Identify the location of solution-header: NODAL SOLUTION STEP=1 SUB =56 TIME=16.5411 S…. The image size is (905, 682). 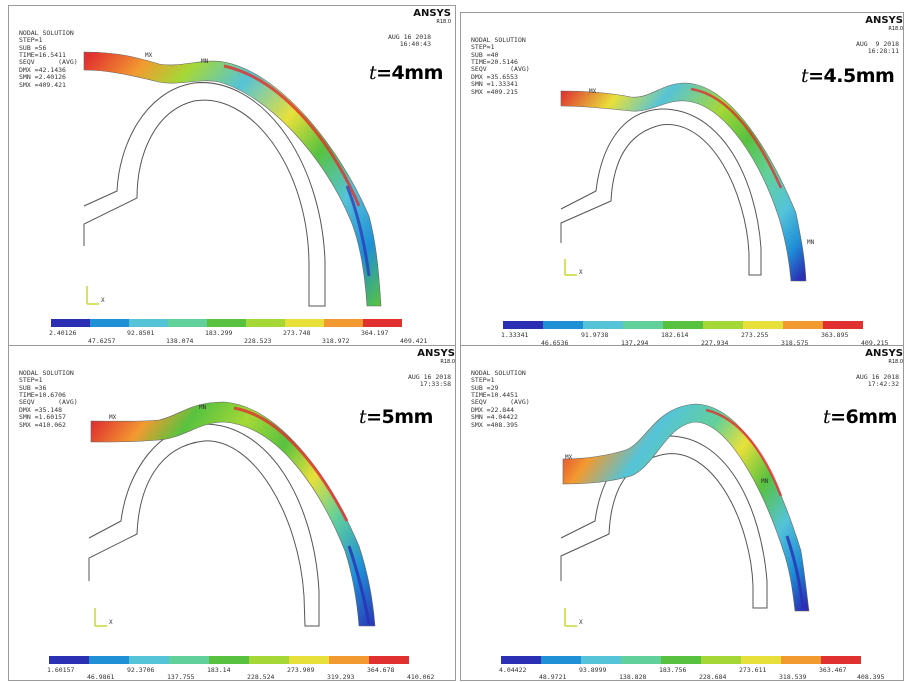
(48, 58).